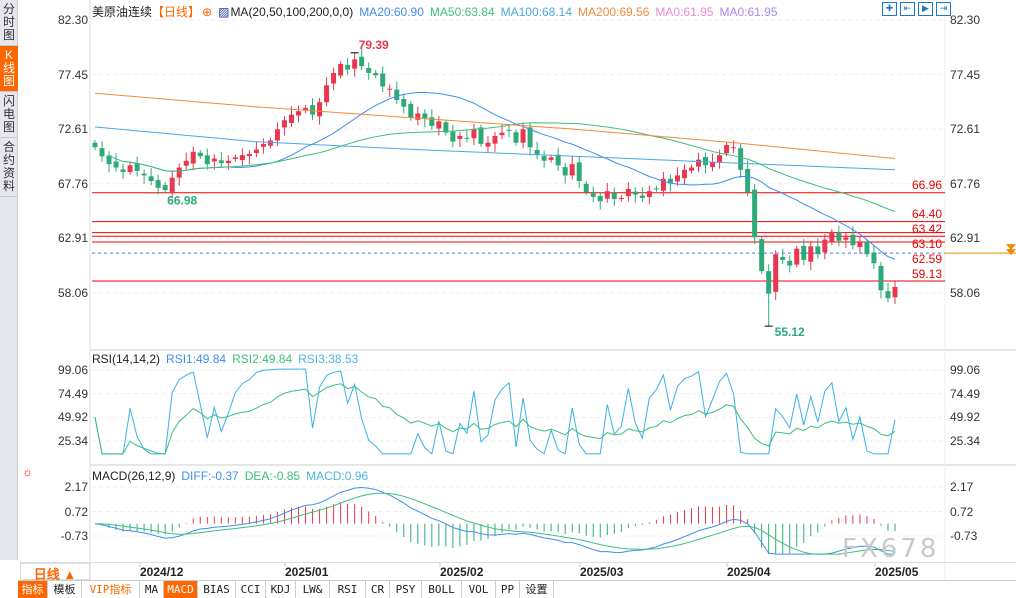 The width and height of the screenshot is (1016, 598). I want to click on tab-contract-info: 合约资料, so click(9, 167).